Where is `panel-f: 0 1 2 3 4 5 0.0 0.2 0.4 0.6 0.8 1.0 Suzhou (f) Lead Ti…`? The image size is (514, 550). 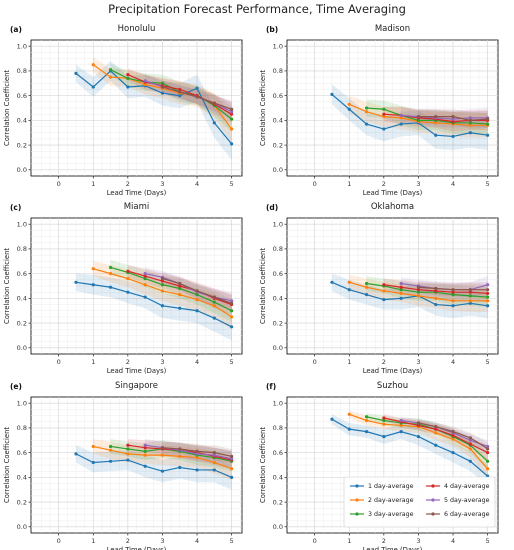
panel-f: 0 1 2 3 4 5 0.0 0.2 0.4 0.6 0.8 1.0 Suzhou (f) Lead Ti… is located at coordinates (379, 465).